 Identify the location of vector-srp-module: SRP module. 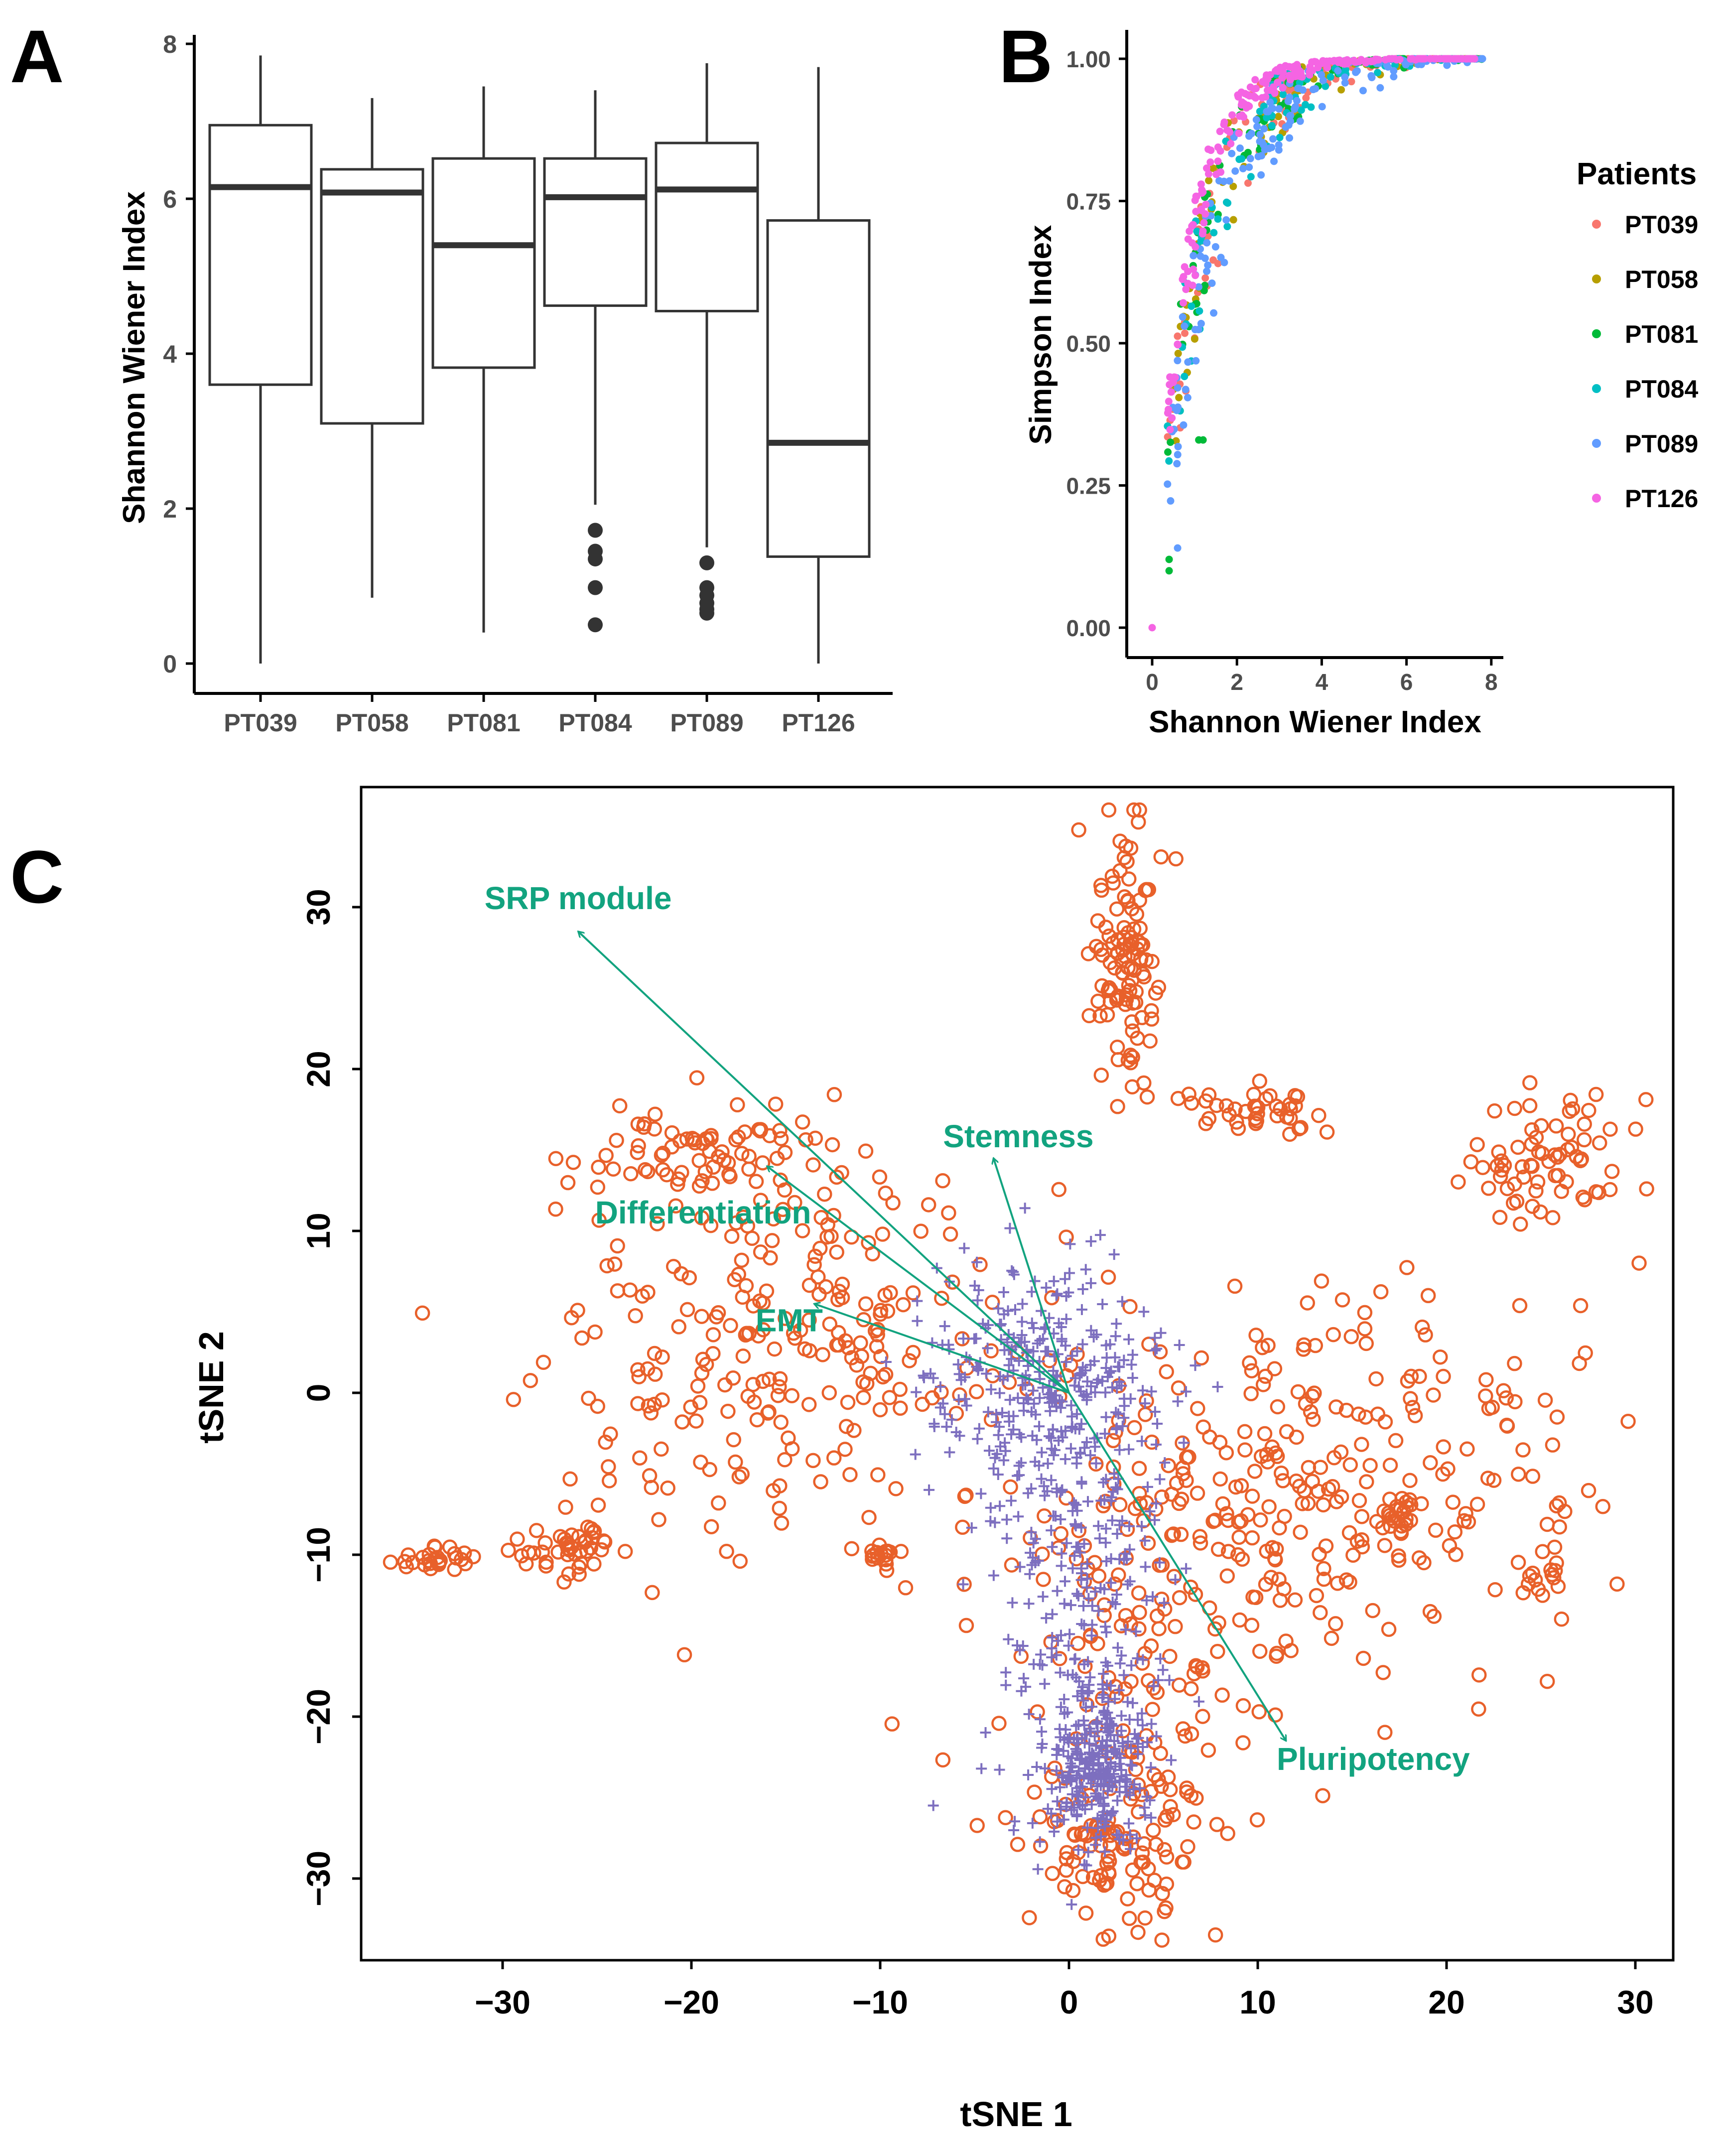
(778, 1137).